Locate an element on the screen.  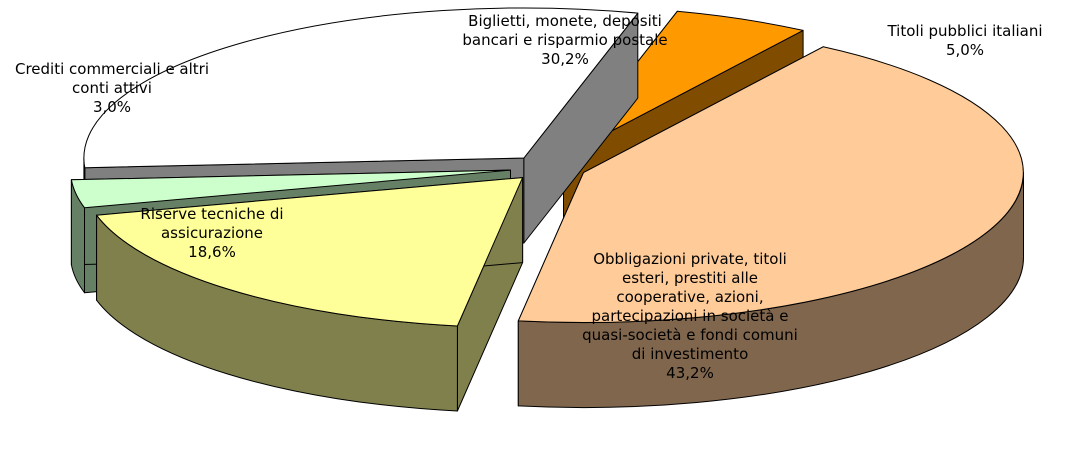
label-percent: 18,6% is located at coordinates (212, 252).